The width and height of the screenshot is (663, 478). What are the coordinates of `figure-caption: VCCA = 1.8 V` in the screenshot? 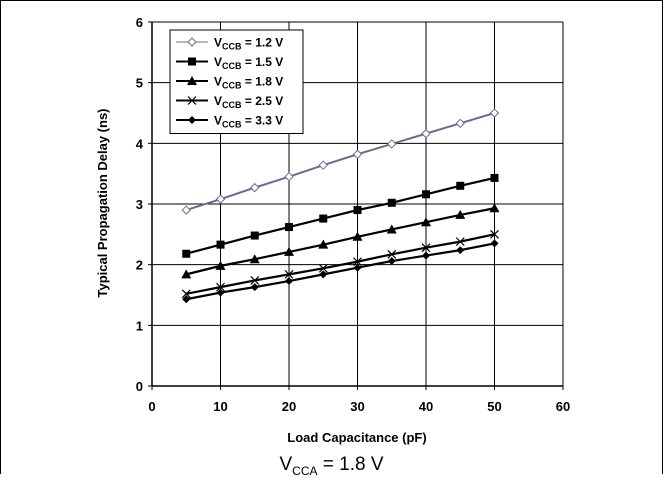 It's located at (331, 466).